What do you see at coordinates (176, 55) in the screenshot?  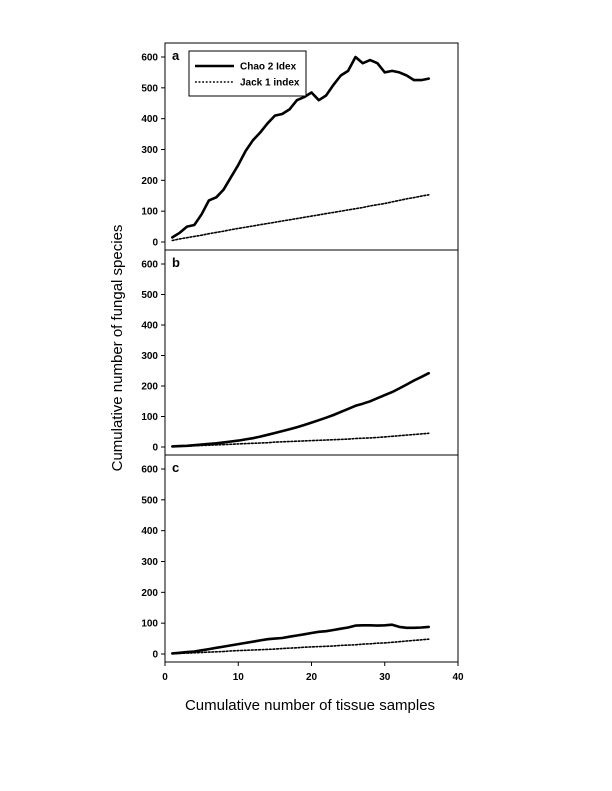 I see `panel-label: a` at bounding box center [176, 55].